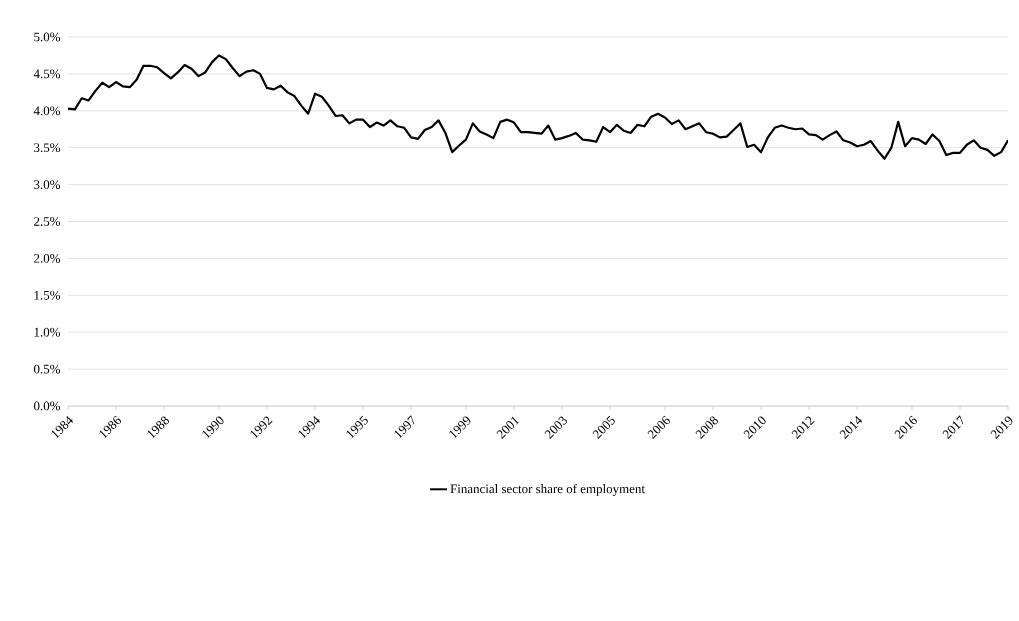 The image size is (1019, 621). I want to click on y-tick-label: 3.5%, so click(47, 148).